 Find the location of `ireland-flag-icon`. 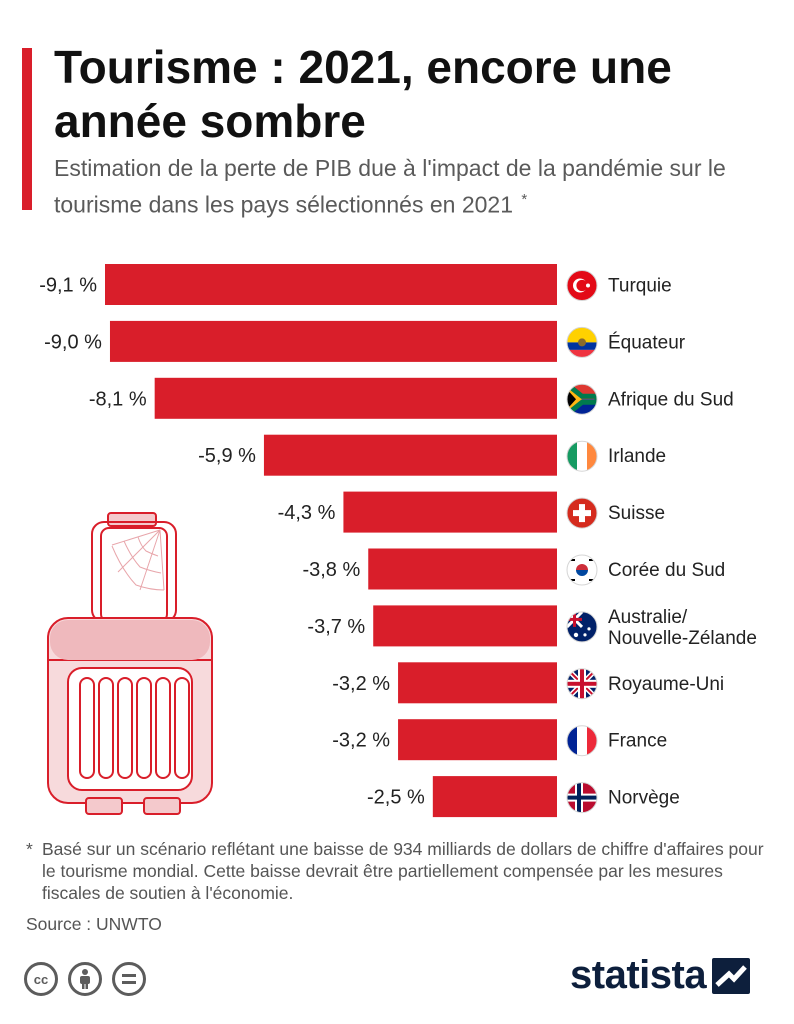

ireland-flag-icon is located at coordinates (582, 456).